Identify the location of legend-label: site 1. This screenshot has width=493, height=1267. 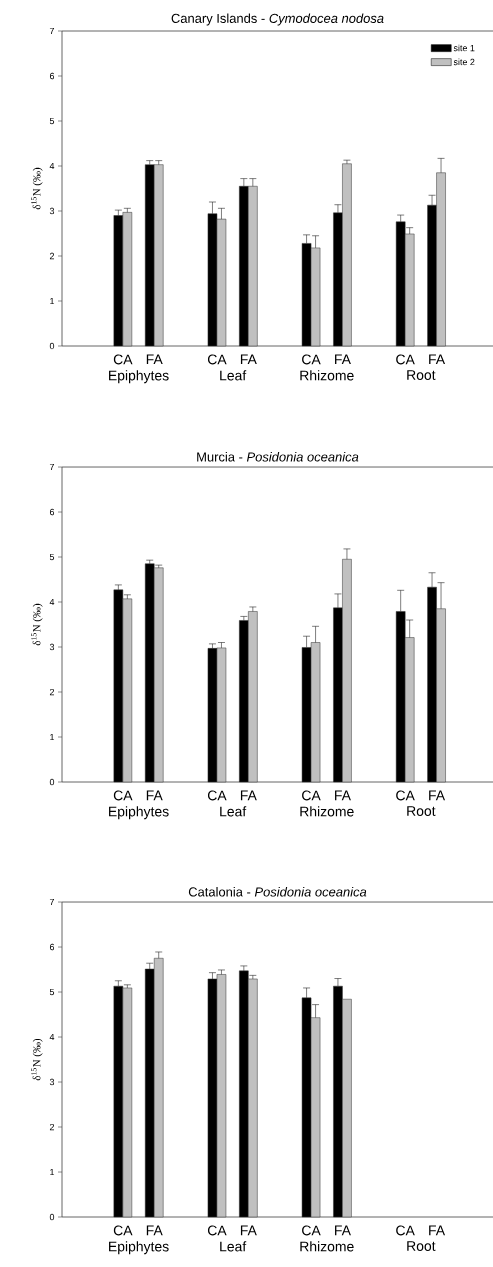
(464, 48).